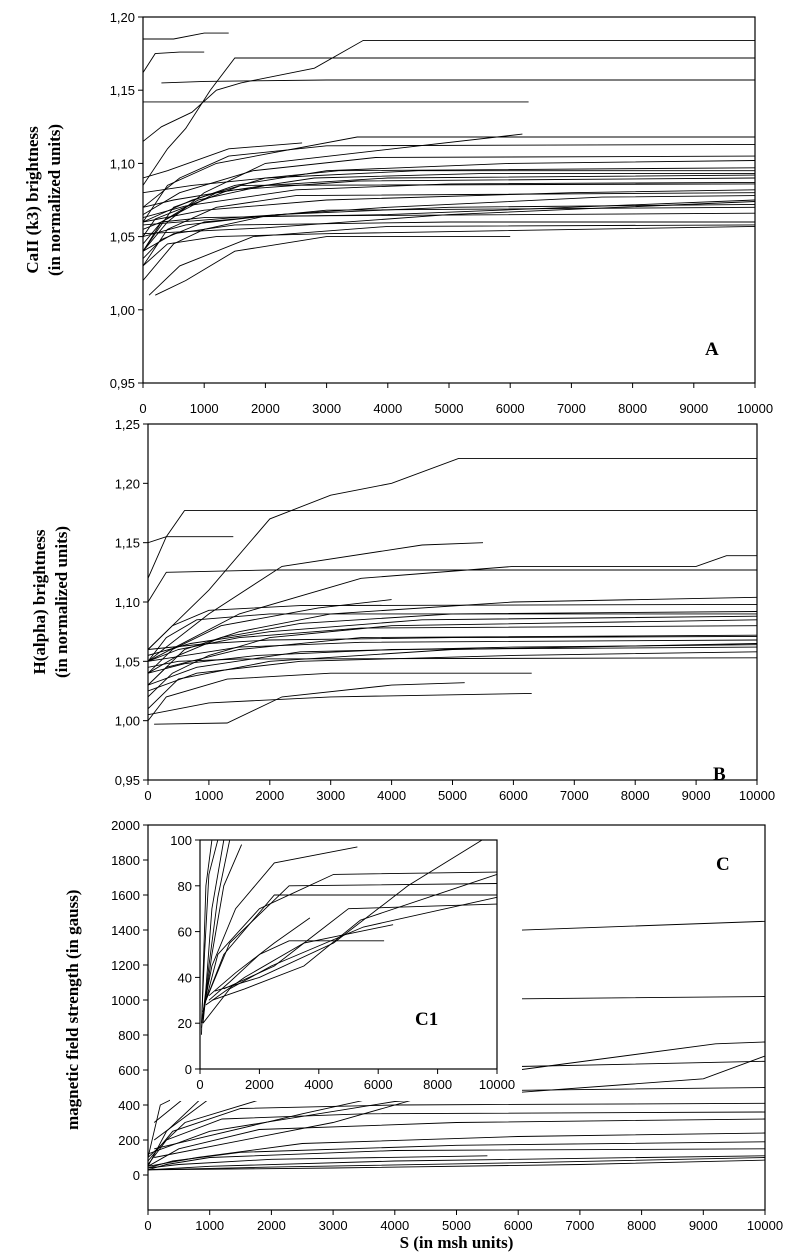  What do you see at coordinates (129, 1035) in the screenshot?
I see `y-tick-label: 800` at bounding box center [129, 1035].